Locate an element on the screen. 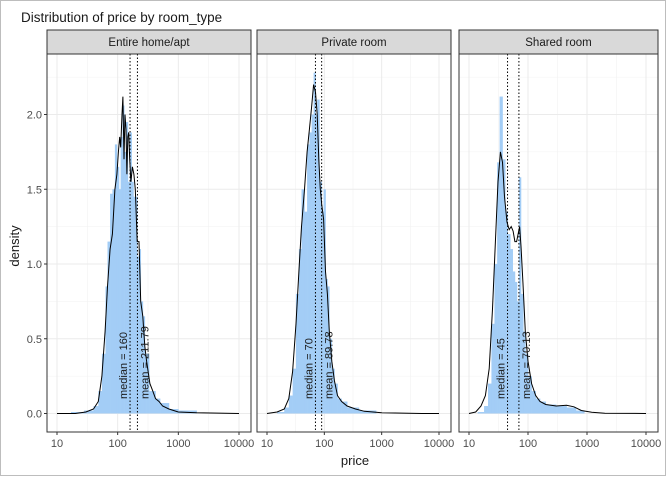 The width and height of the screenshot is (666, 480). mean-annotation: mean = 211.79 is located at coordinates (145, 362).